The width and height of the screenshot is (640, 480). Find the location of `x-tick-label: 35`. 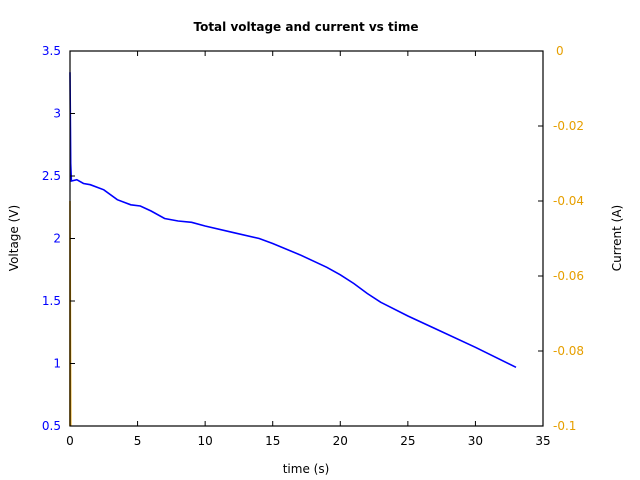

x-tick-label: 35 is located at coordinates (542, 441).